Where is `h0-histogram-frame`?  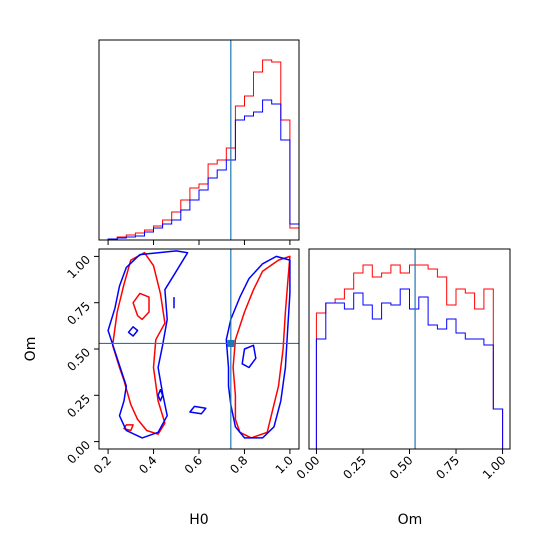
h0-histogram-frame is located at coordinates (199, 140).